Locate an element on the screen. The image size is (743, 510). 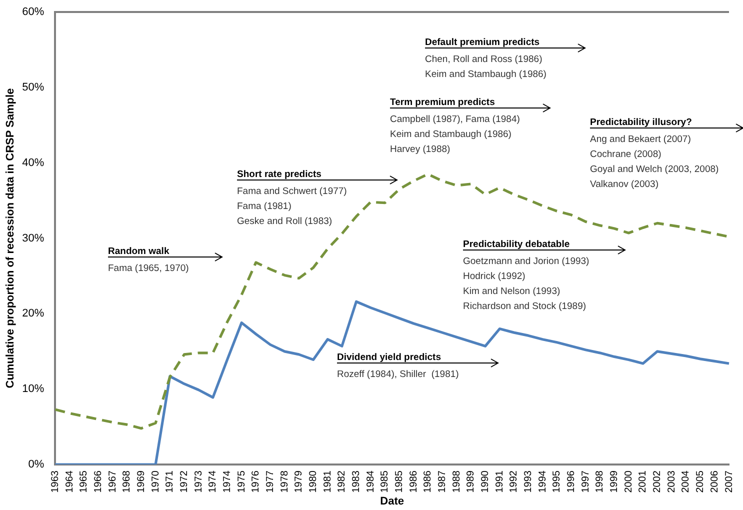
x-tick-label: 1998 is located at coordinates (600, 481).